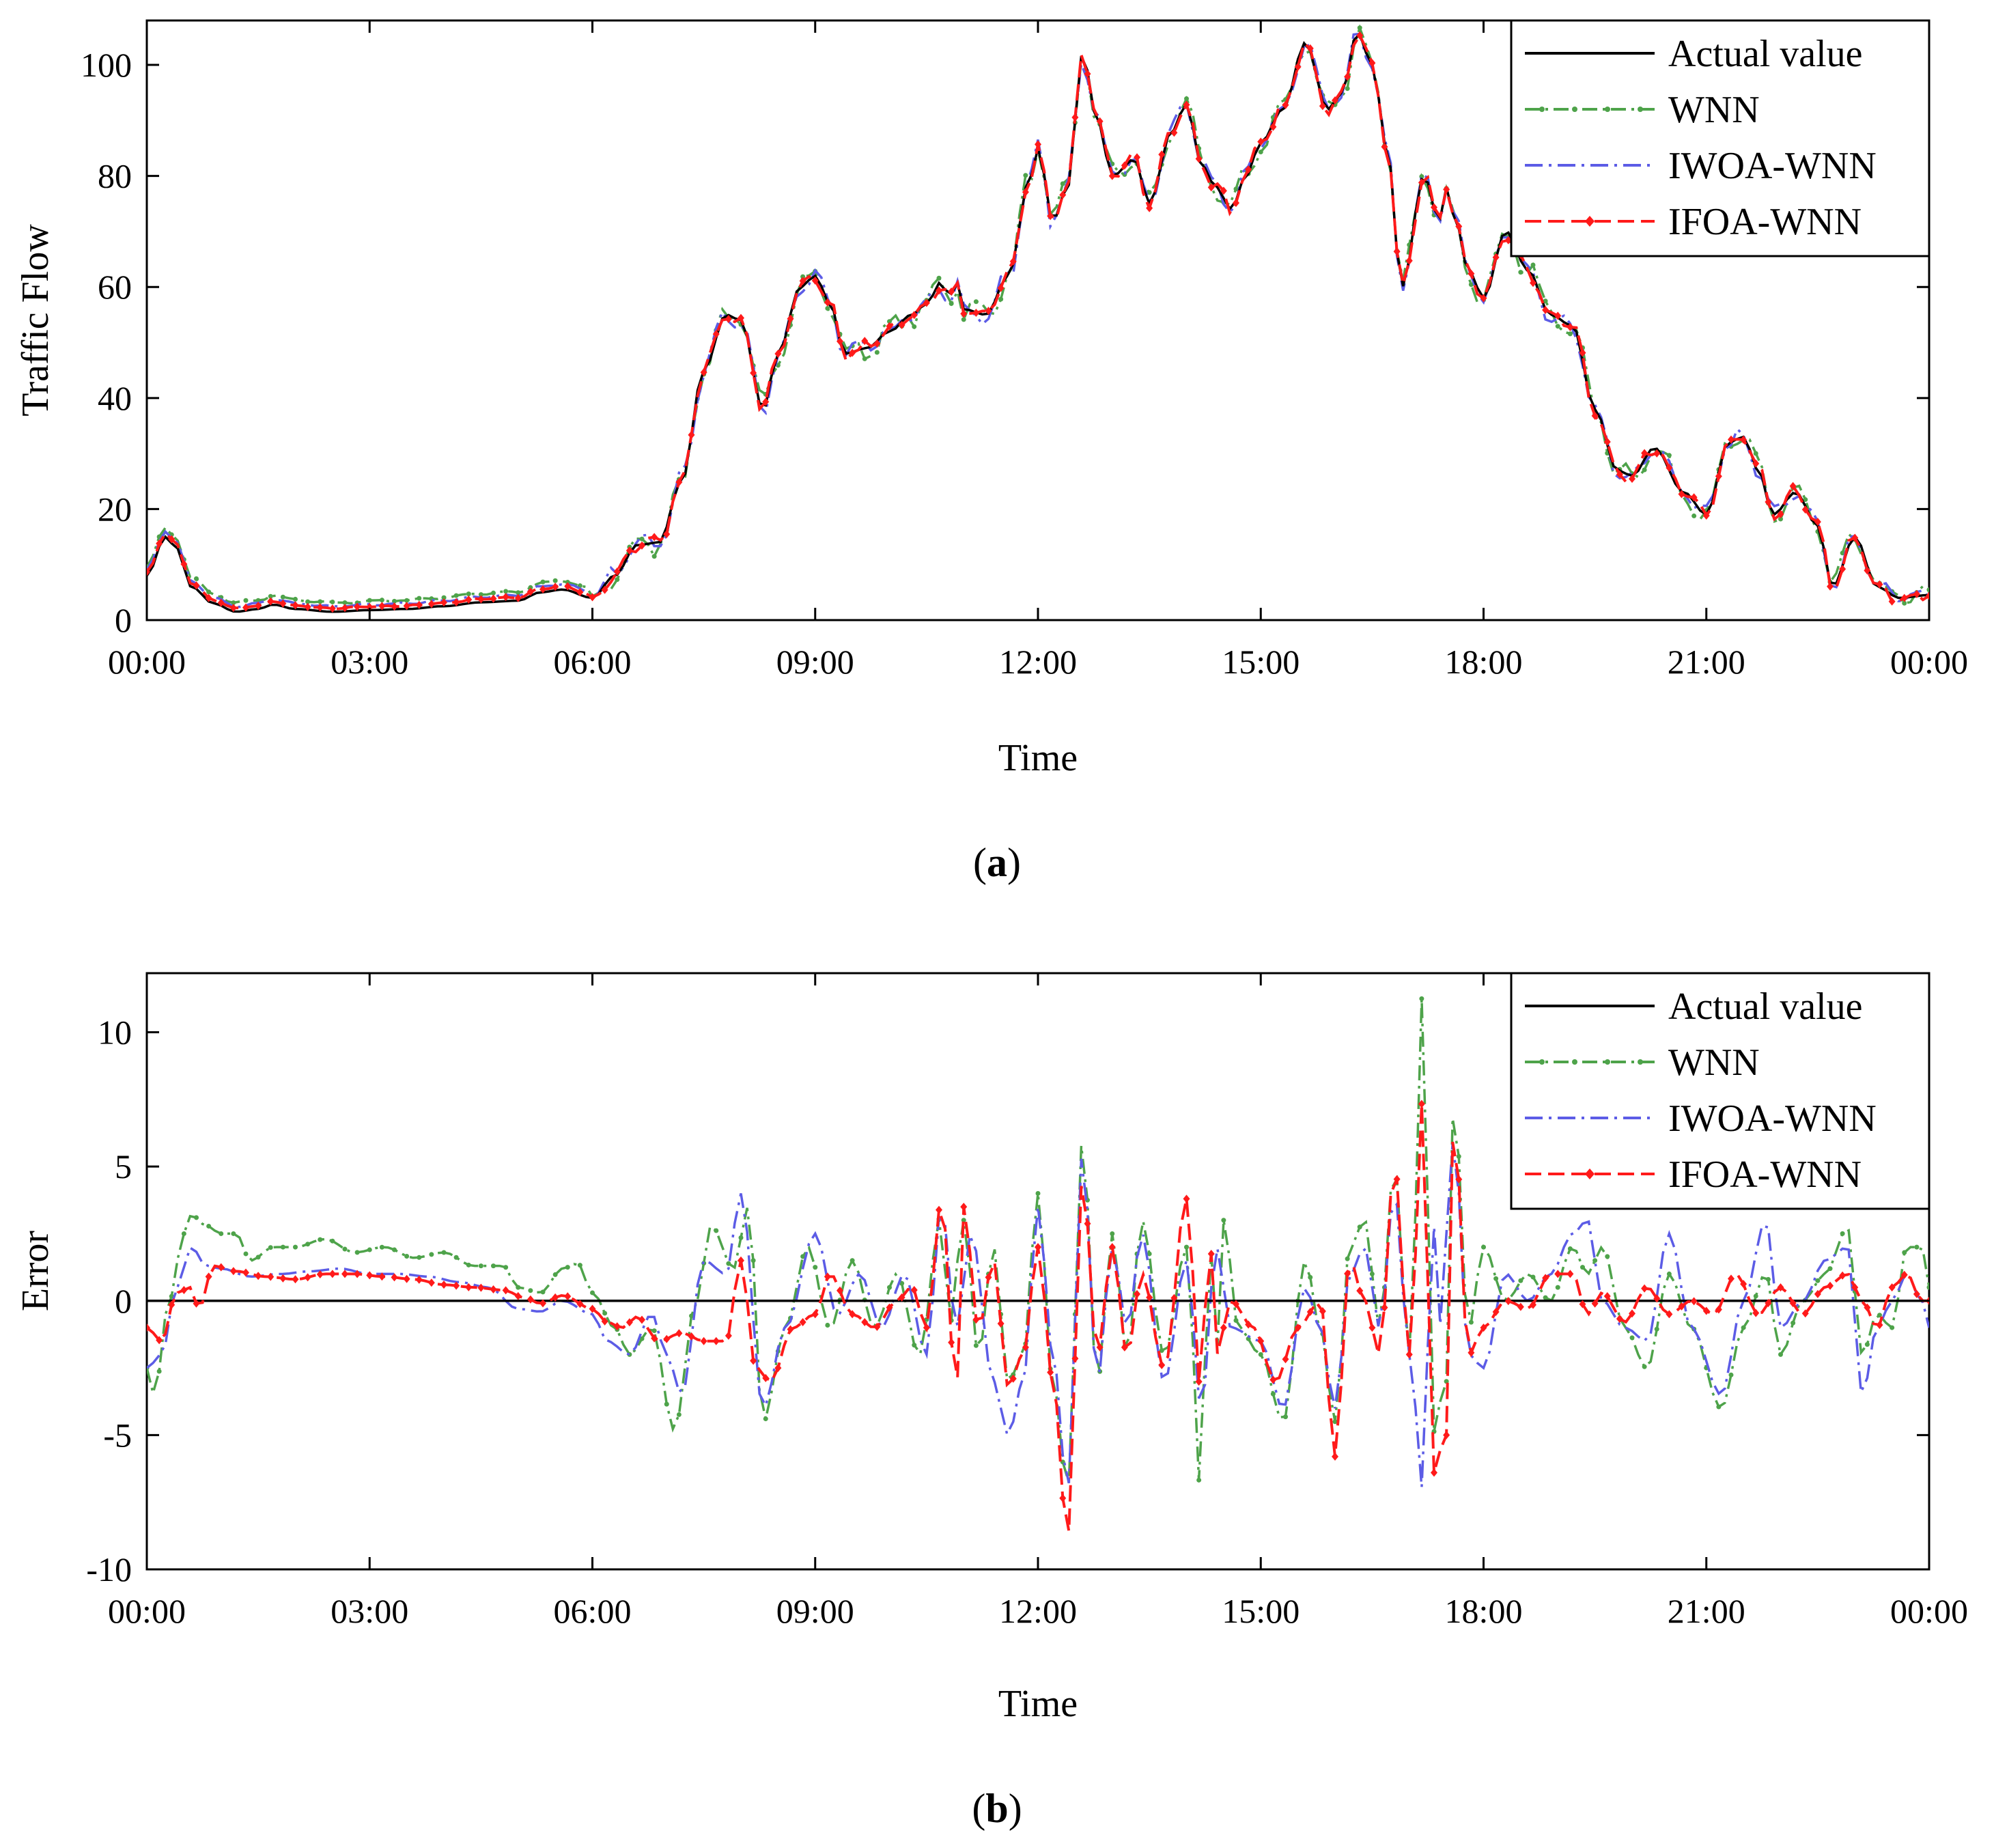 The height and width of the screenshot is (1848, 1994). I want to click on legend-wnn-label: WNN, so click(1714, 1062).